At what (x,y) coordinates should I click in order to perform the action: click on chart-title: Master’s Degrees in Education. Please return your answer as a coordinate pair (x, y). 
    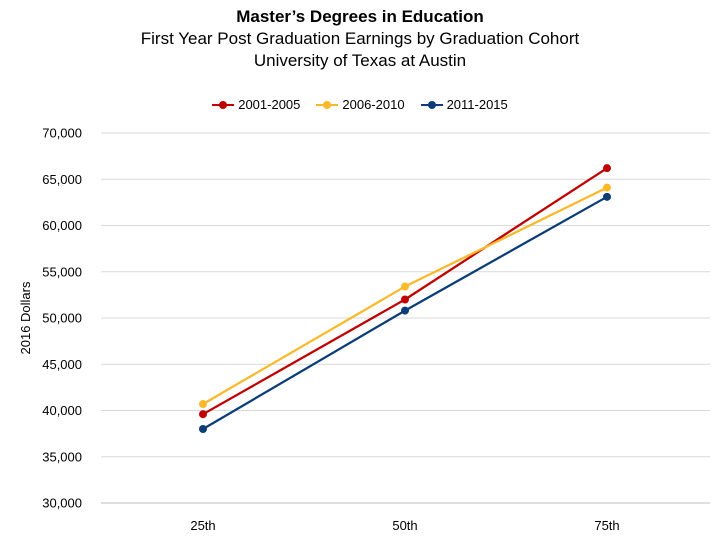
    Looking at the image, I should click on (360, 16).